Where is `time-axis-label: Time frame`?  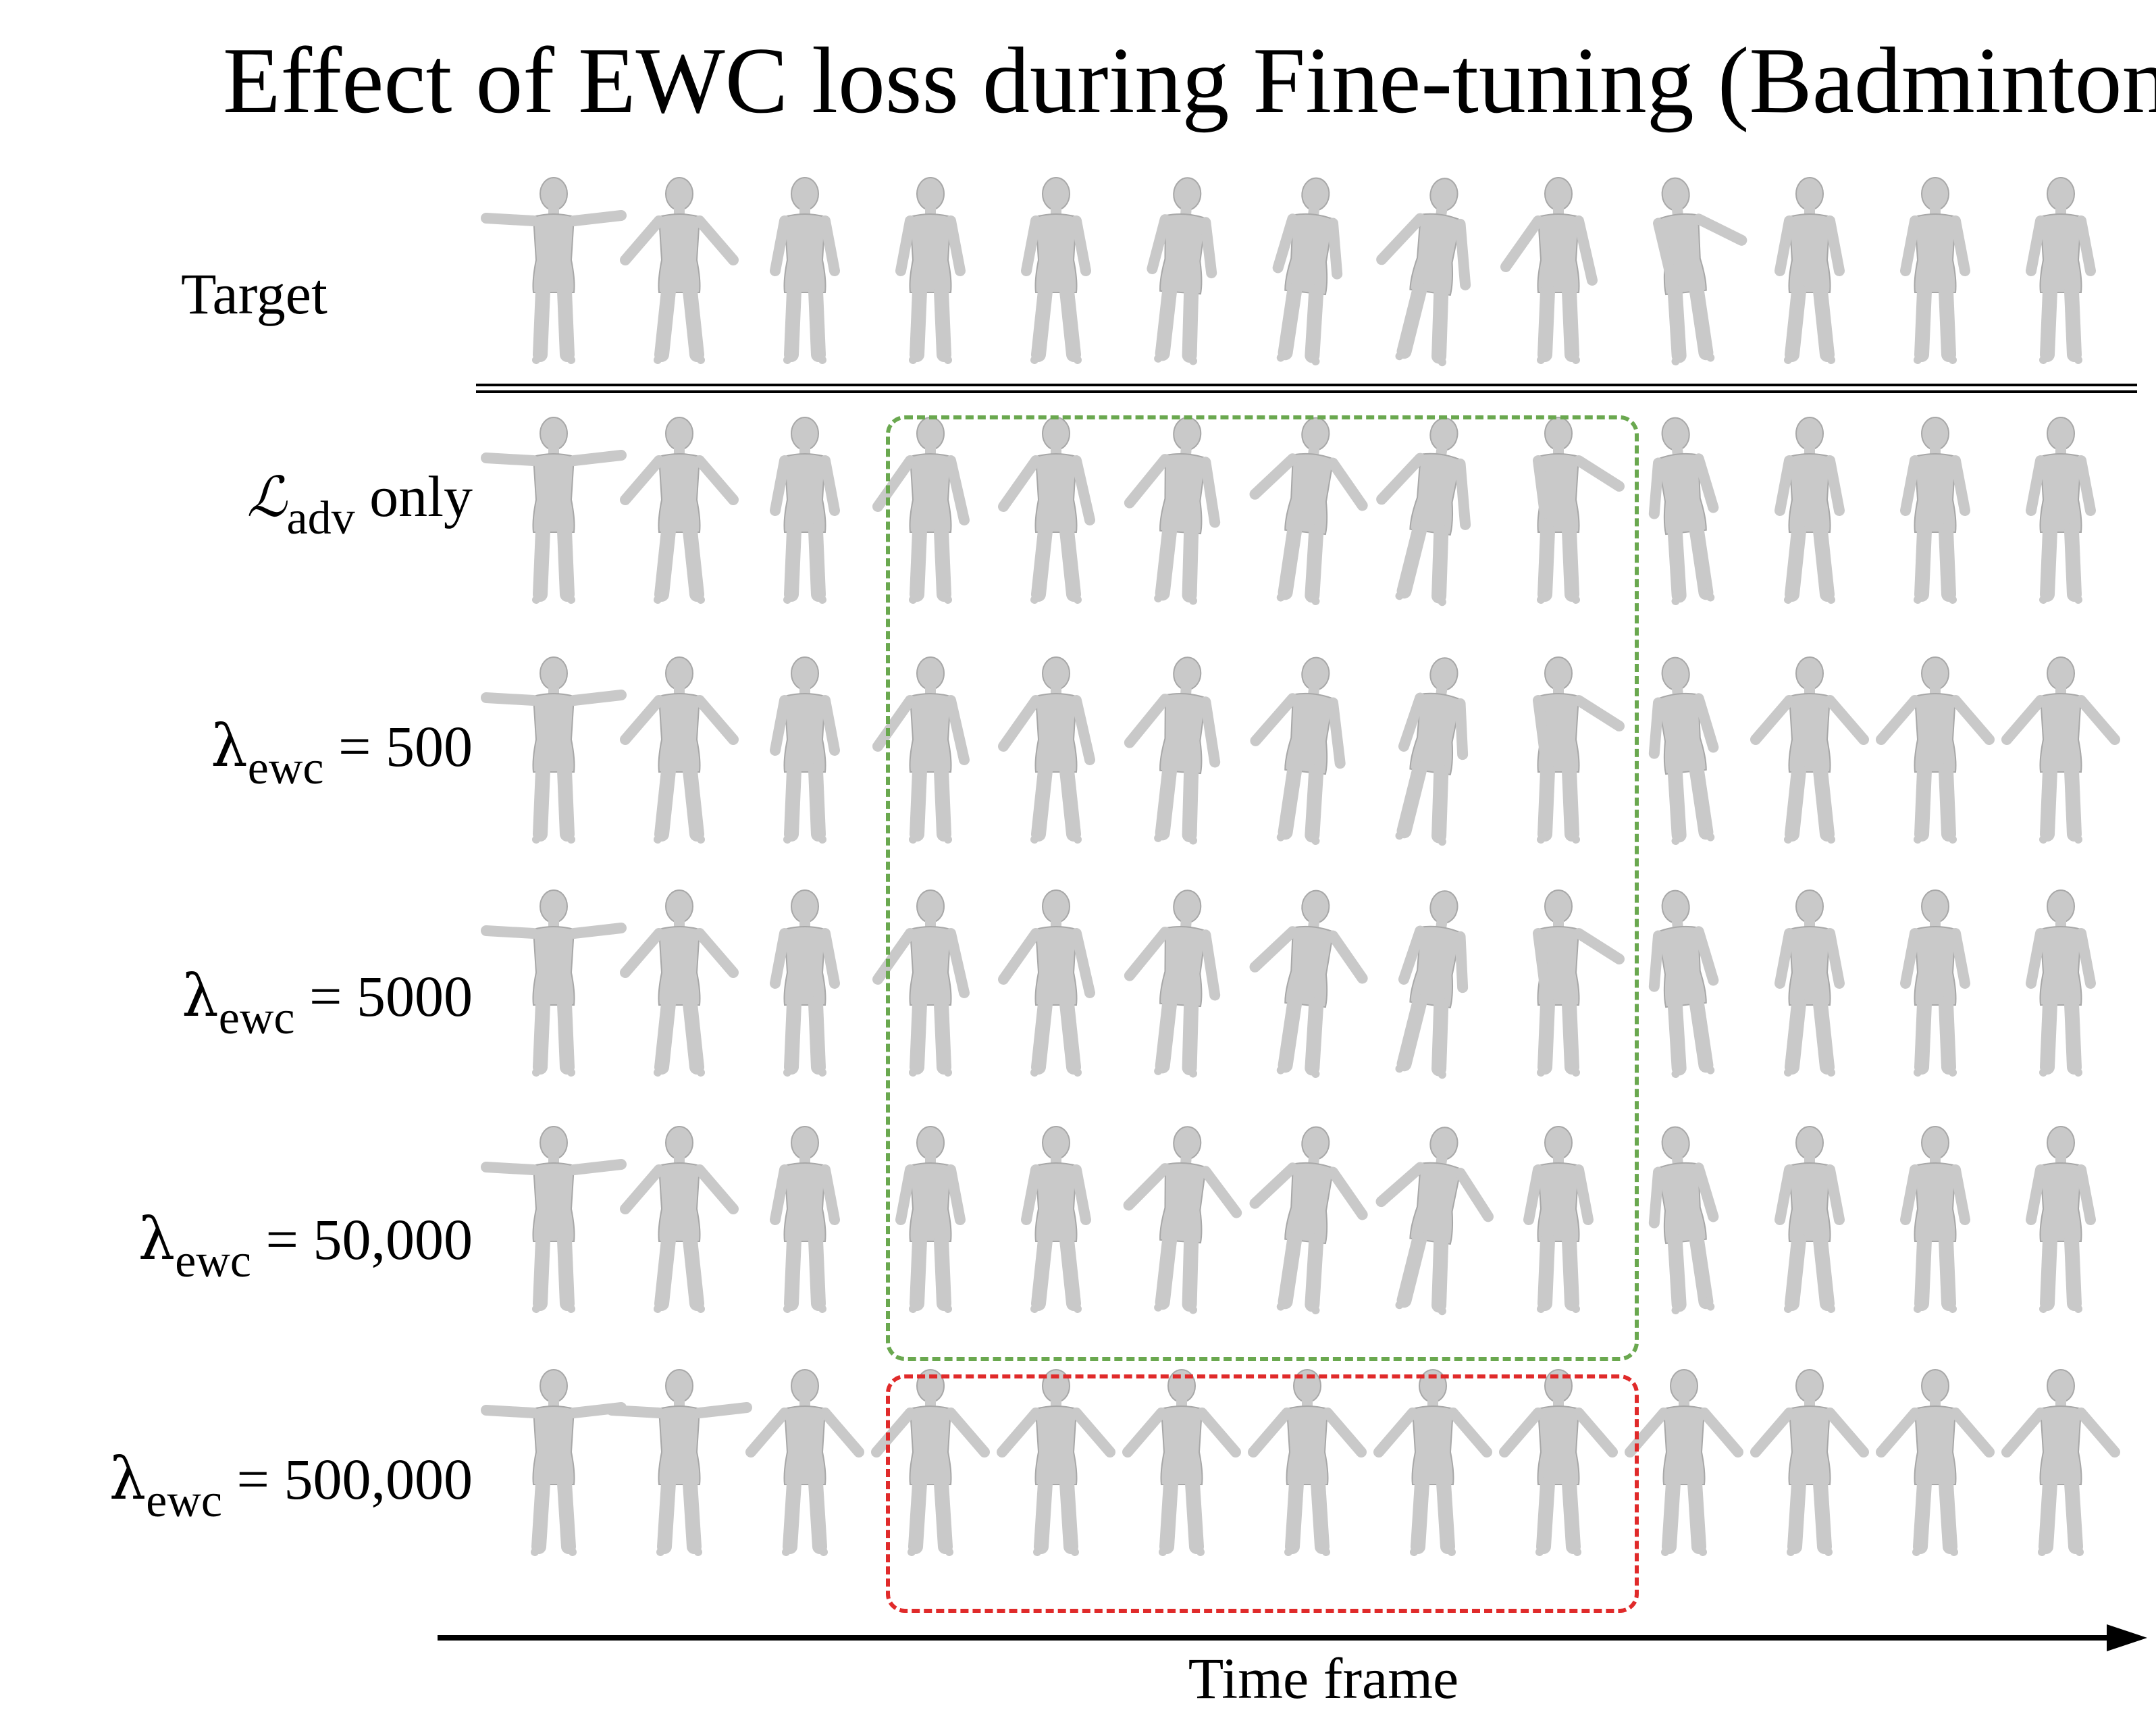 time-axis-label: Time frame is located at coordinates (1323, 1678).